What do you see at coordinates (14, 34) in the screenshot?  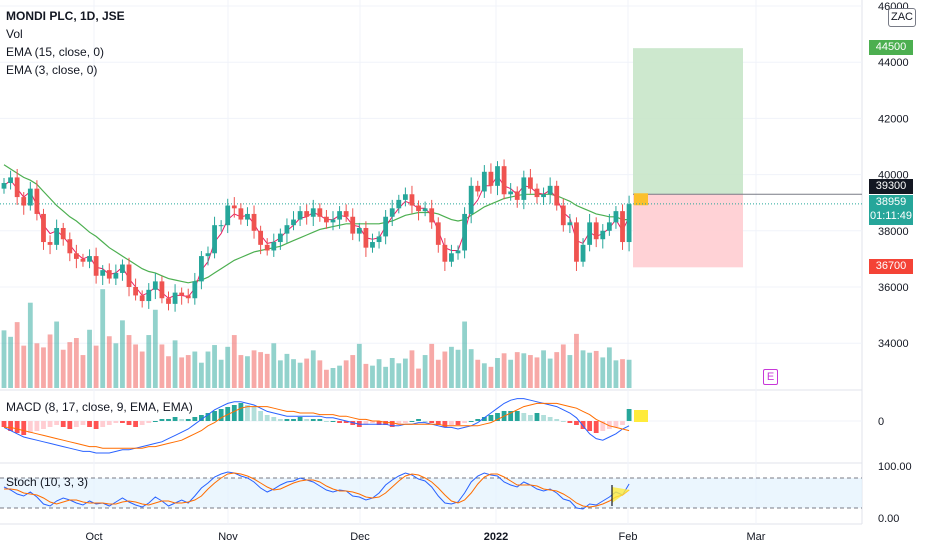 I see `volume-legend: Vol` at bounding box center [14, 34].